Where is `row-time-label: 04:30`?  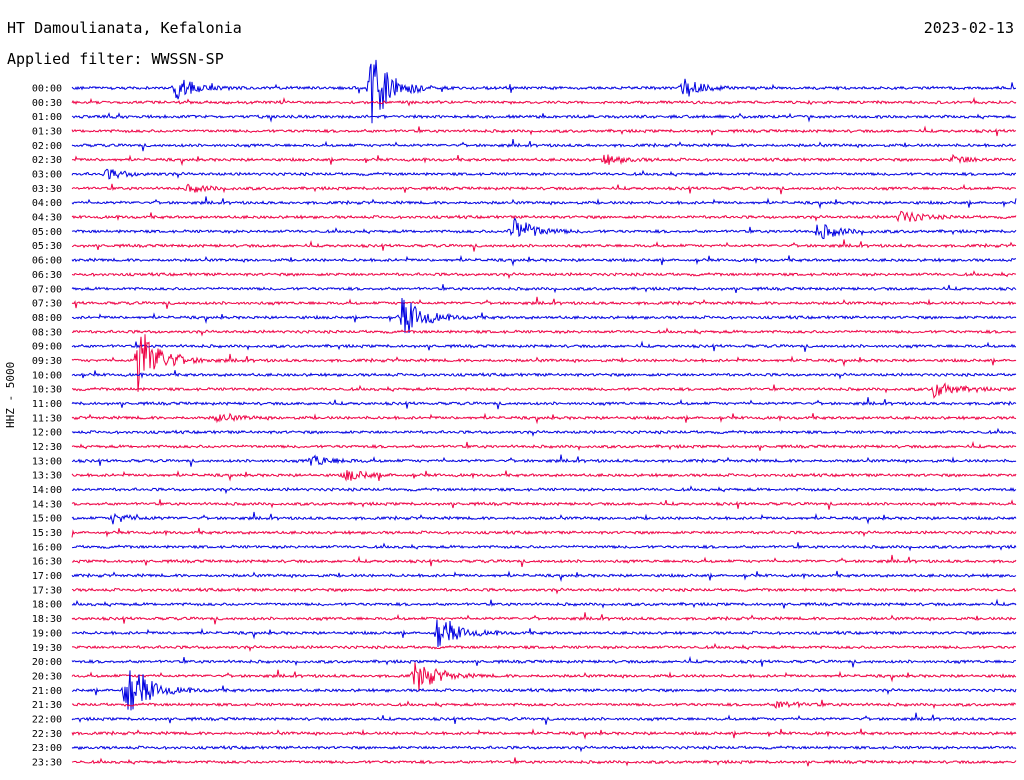 row-time-label: 04:30 is located at coordinates (47, 218).